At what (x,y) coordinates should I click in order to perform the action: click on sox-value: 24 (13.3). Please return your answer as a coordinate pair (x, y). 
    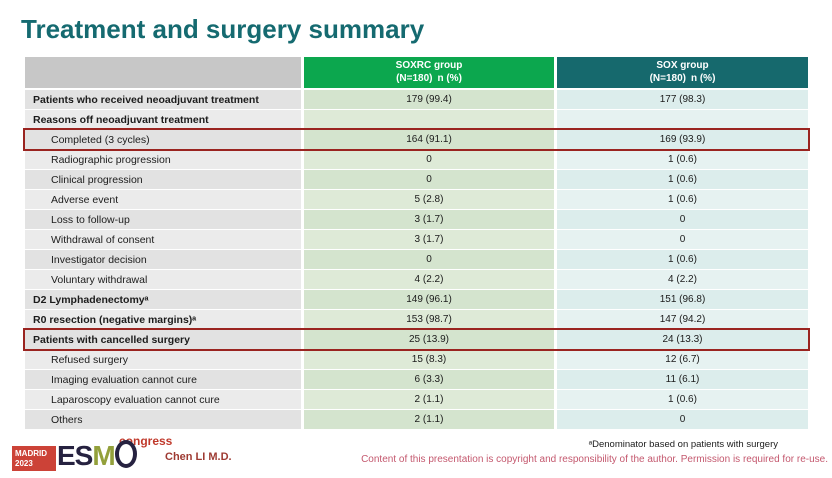
    Looking at the image, I should click on (682, 339).